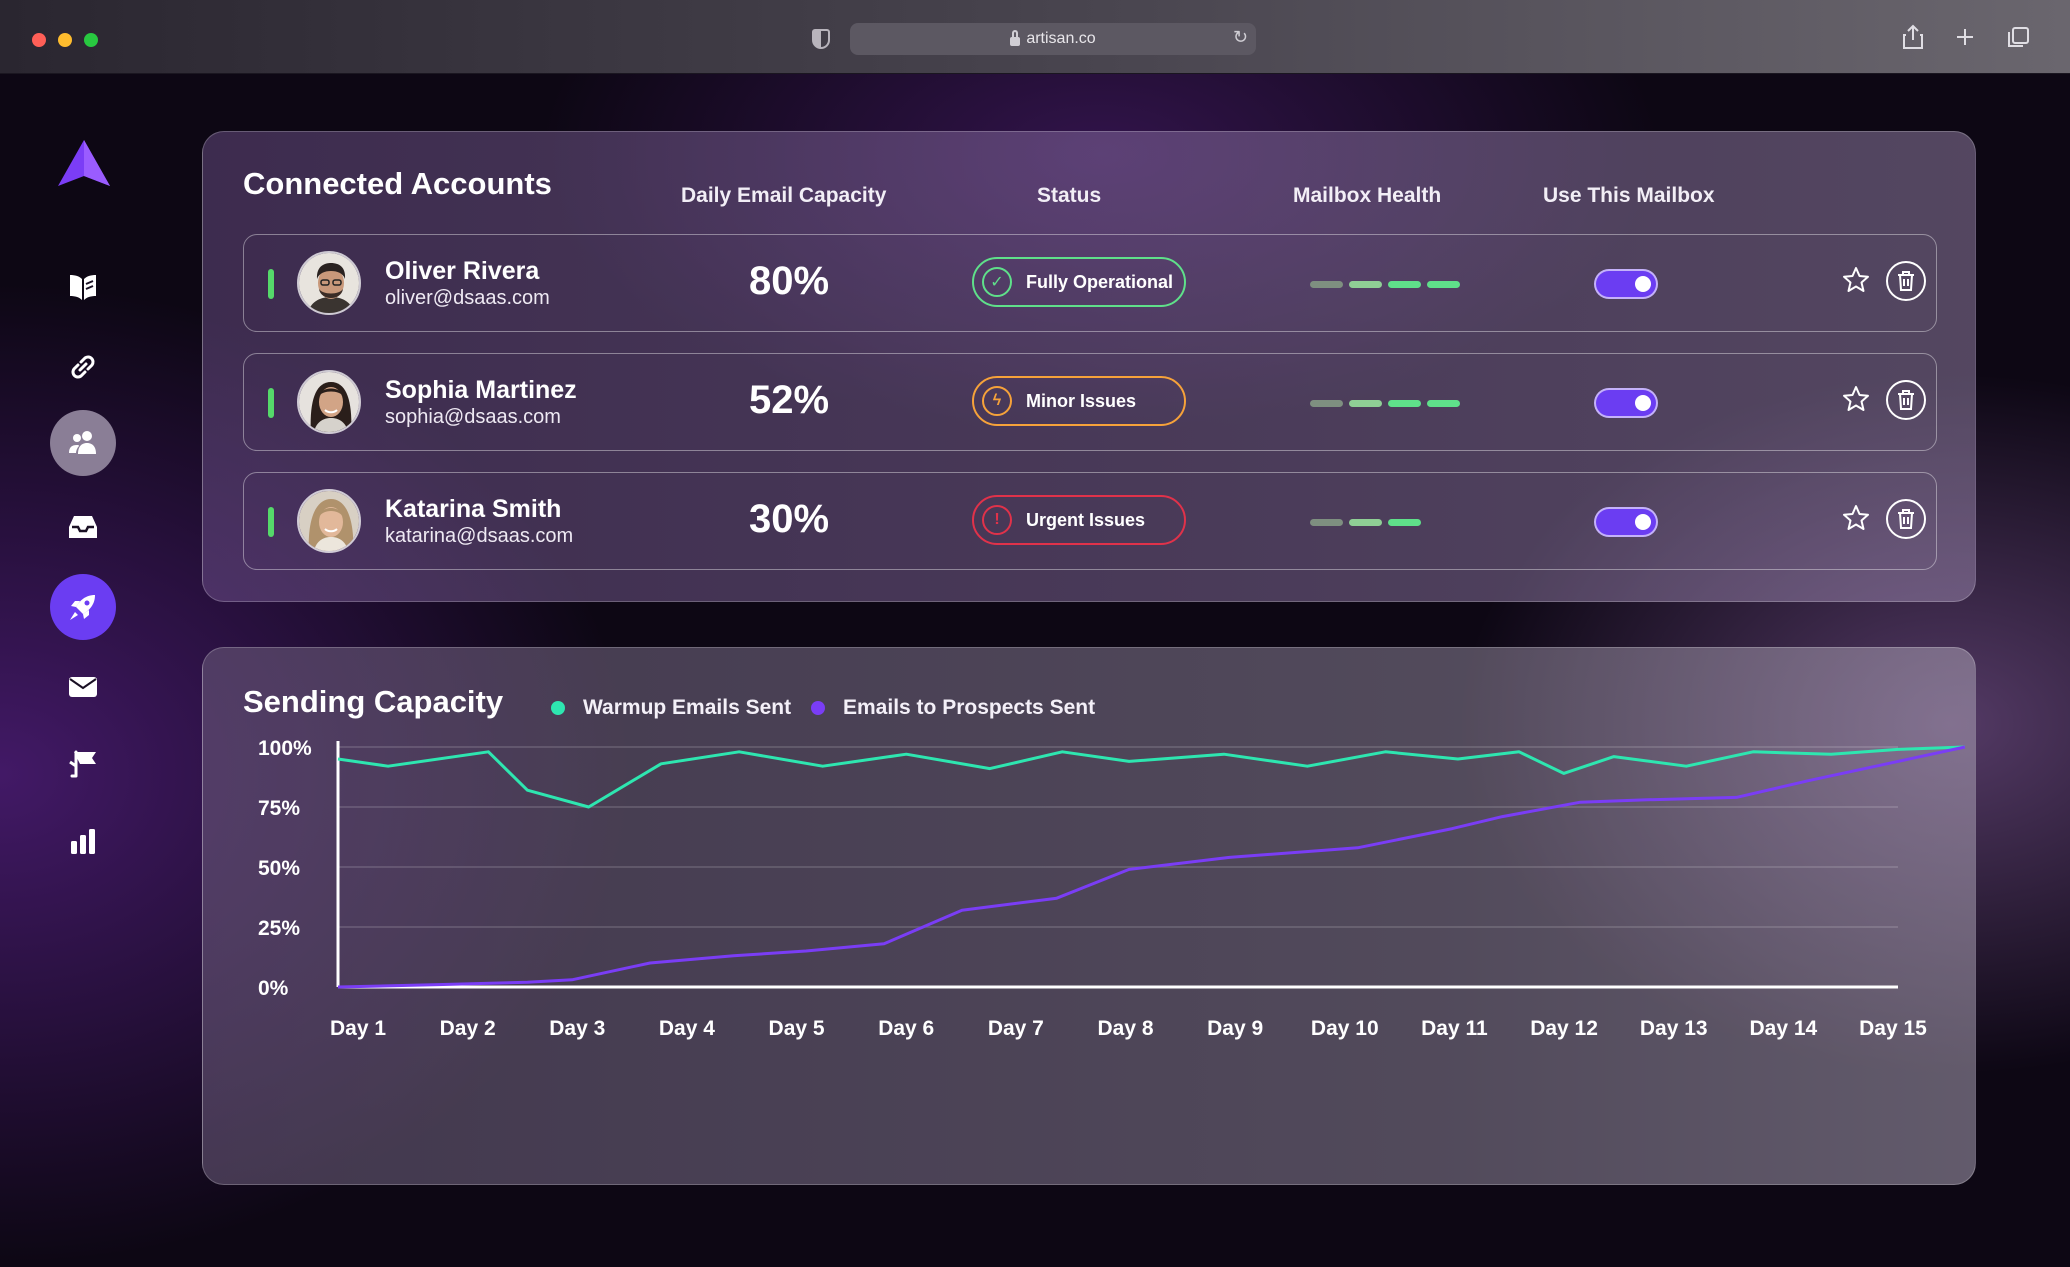  What do you see at coordinates (1240, 37) in the screenshot?
I see `reload-icon: ↻` at bounding box center [1240, 37].